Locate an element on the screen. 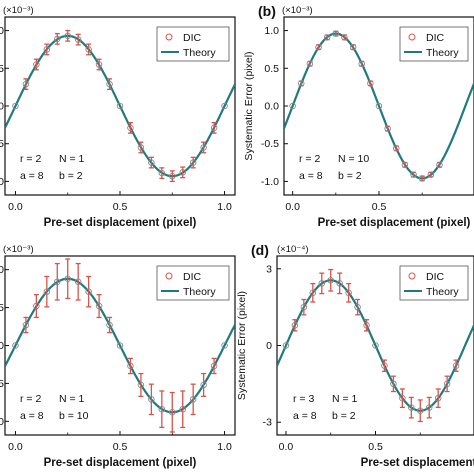 The height and width of the screenshot is (474, 474). y-multiplier: (×10⁻⁴) is located at coordinates (293, 249).